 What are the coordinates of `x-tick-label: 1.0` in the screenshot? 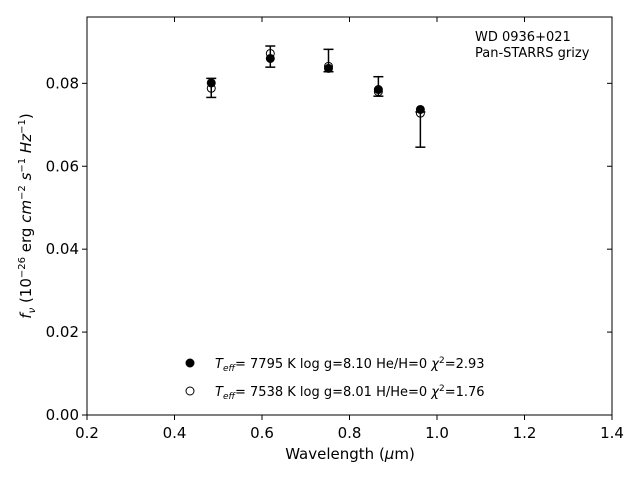 It's located at (437, 433).